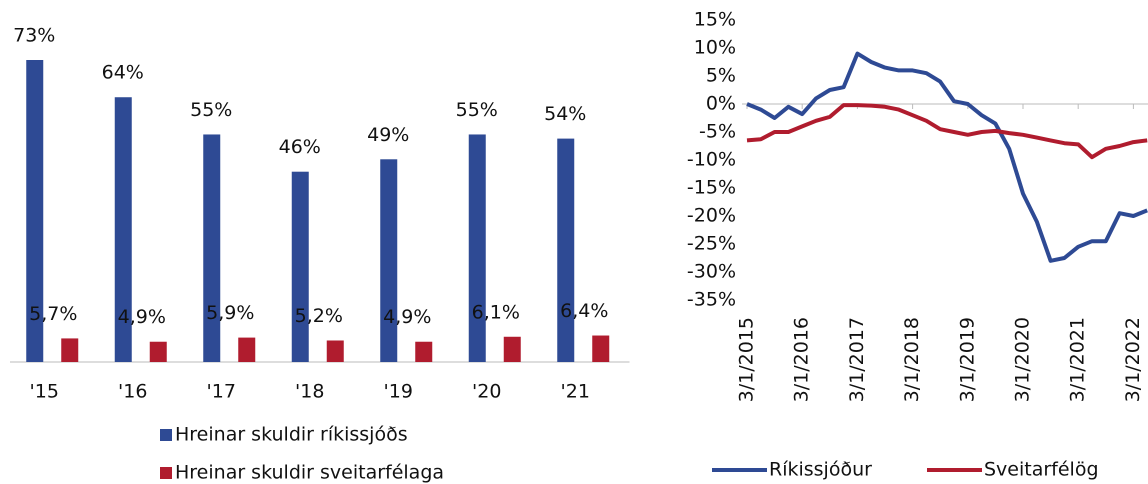 The image size is (1148, 484). I want to click on y-tick-label: 0%, so click(721, 104).